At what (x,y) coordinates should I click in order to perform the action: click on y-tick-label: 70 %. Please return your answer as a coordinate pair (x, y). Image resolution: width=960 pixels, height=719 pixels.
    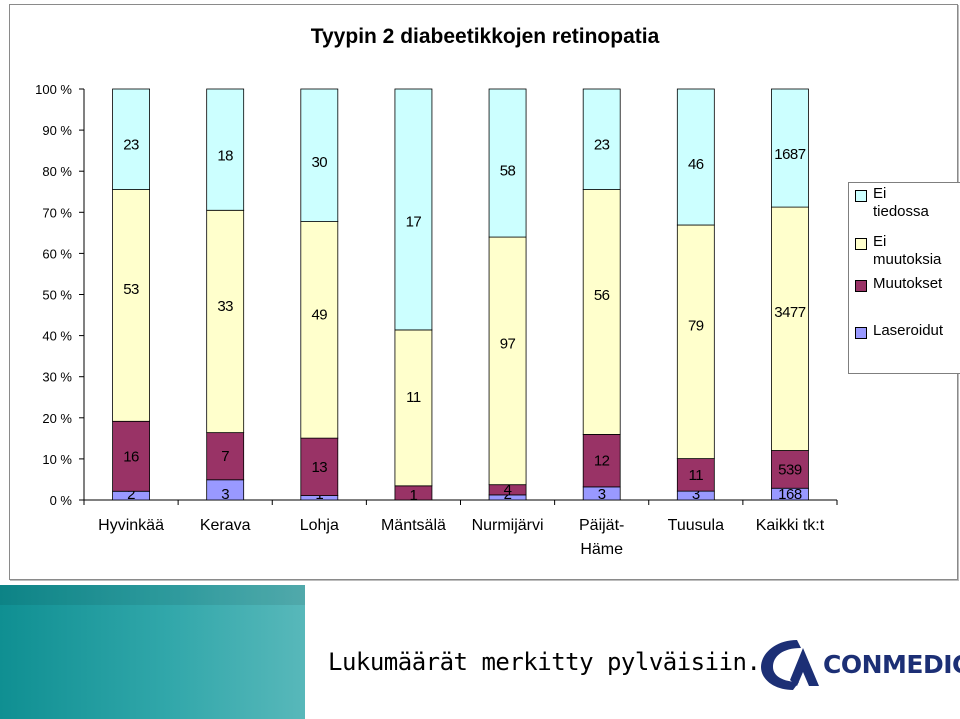
    Looking at the image, I should click on (57, 212).